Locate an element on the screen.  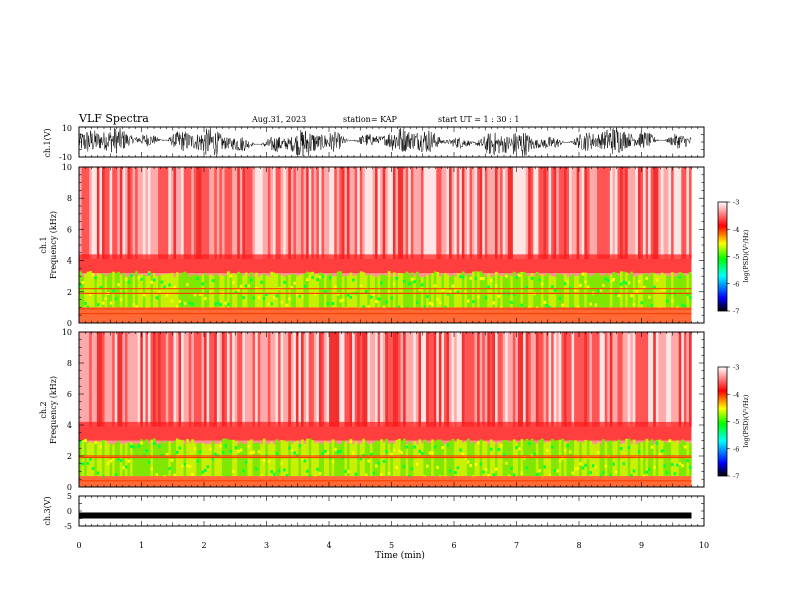
ch3-waveform-panel: 5 0 -5 ch.3(V) is located at coordinates (374, 511).